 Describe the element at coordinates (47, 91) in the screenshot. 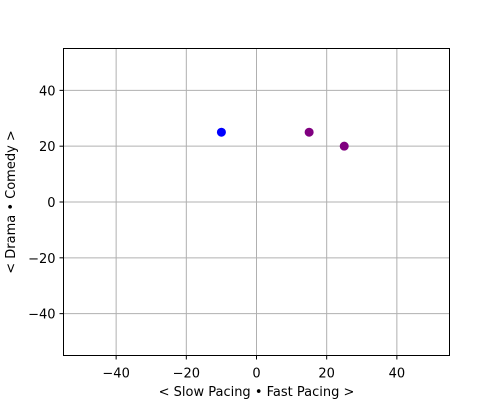

I see `y-tick-label: 40` at that location.